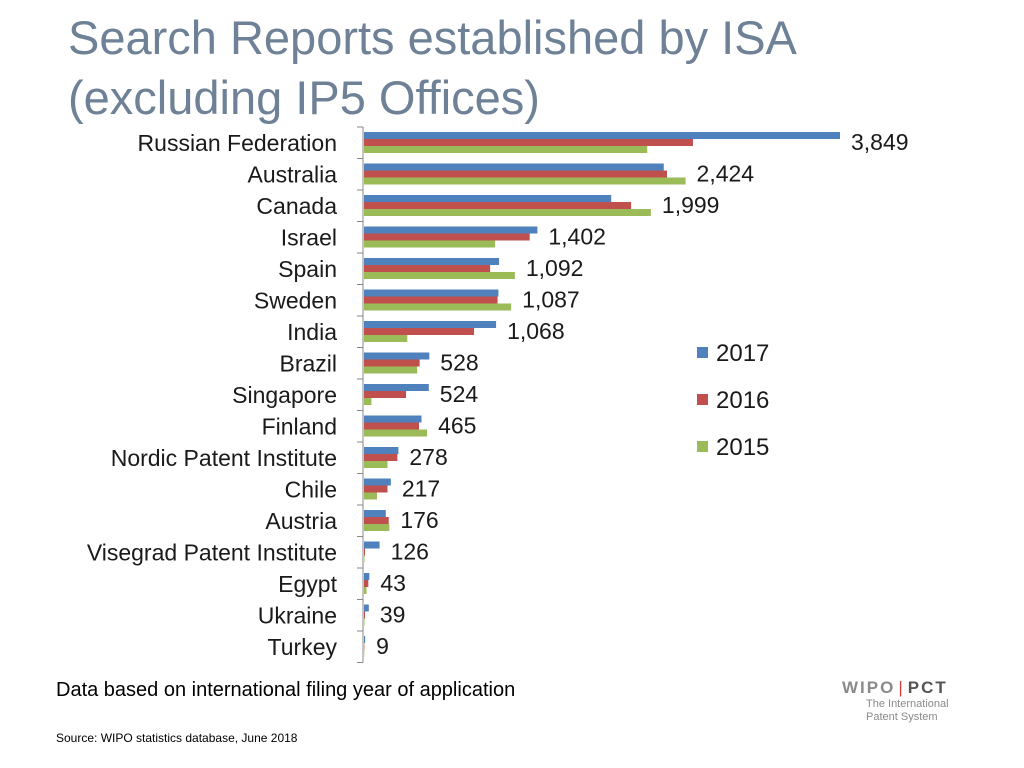 Image resolution: width=1024 pixels, height=768 pixels. I want to click on category-label: Visegrad Patent Institute, so click(212, 552).